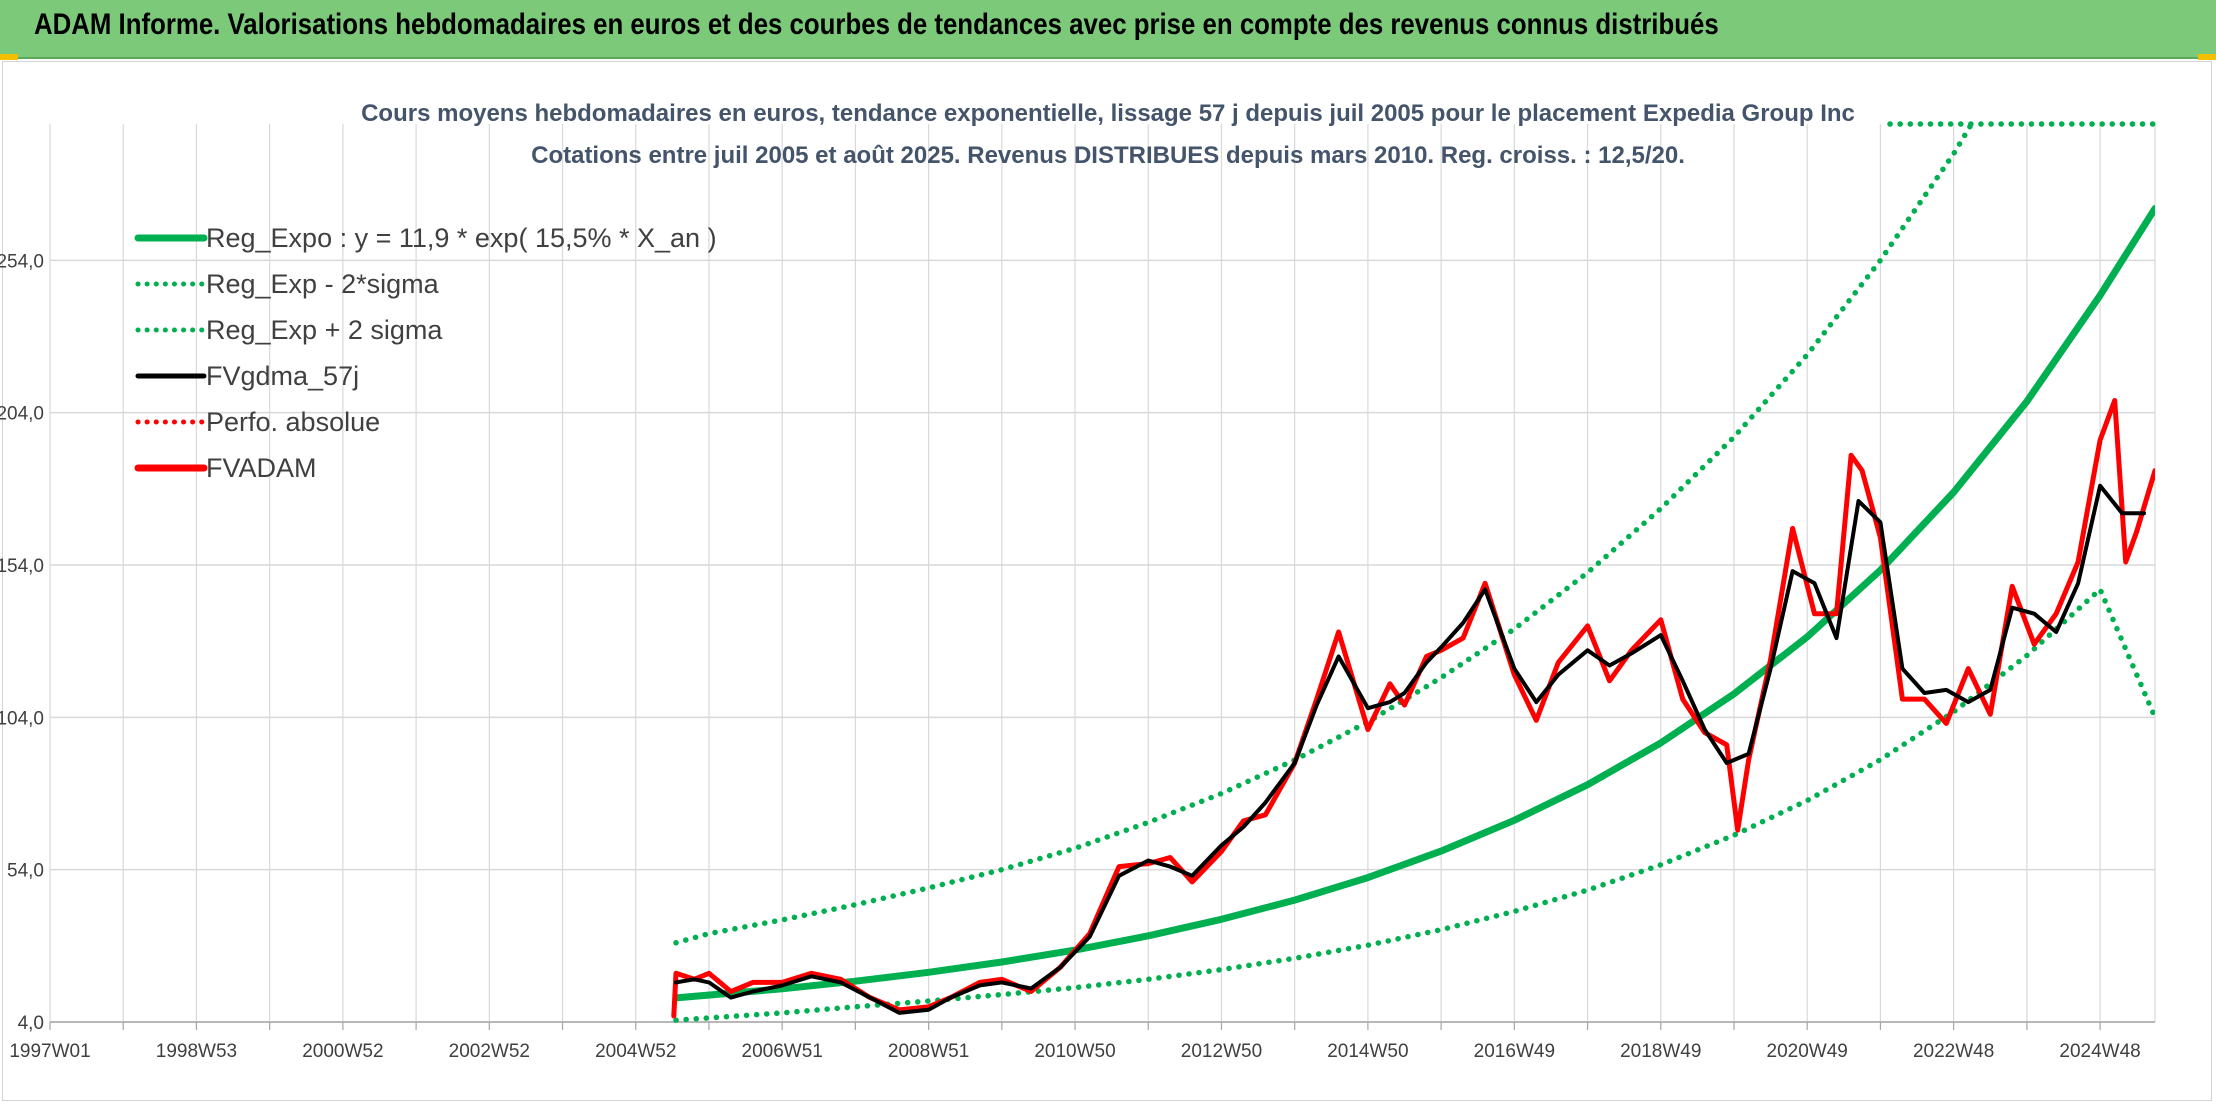 Image resolution: width=2216 pixels, height=1106 pixels. What do you see at coordinates (635, 1051) in the screenshot?
I see `x-tick-label: 2004W52` at bounding box center [635, 1051].